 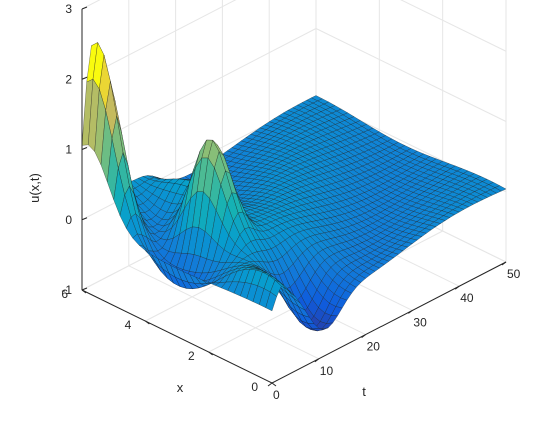 I want to click on t-tick-label: 0, so click(x=276, y=395).